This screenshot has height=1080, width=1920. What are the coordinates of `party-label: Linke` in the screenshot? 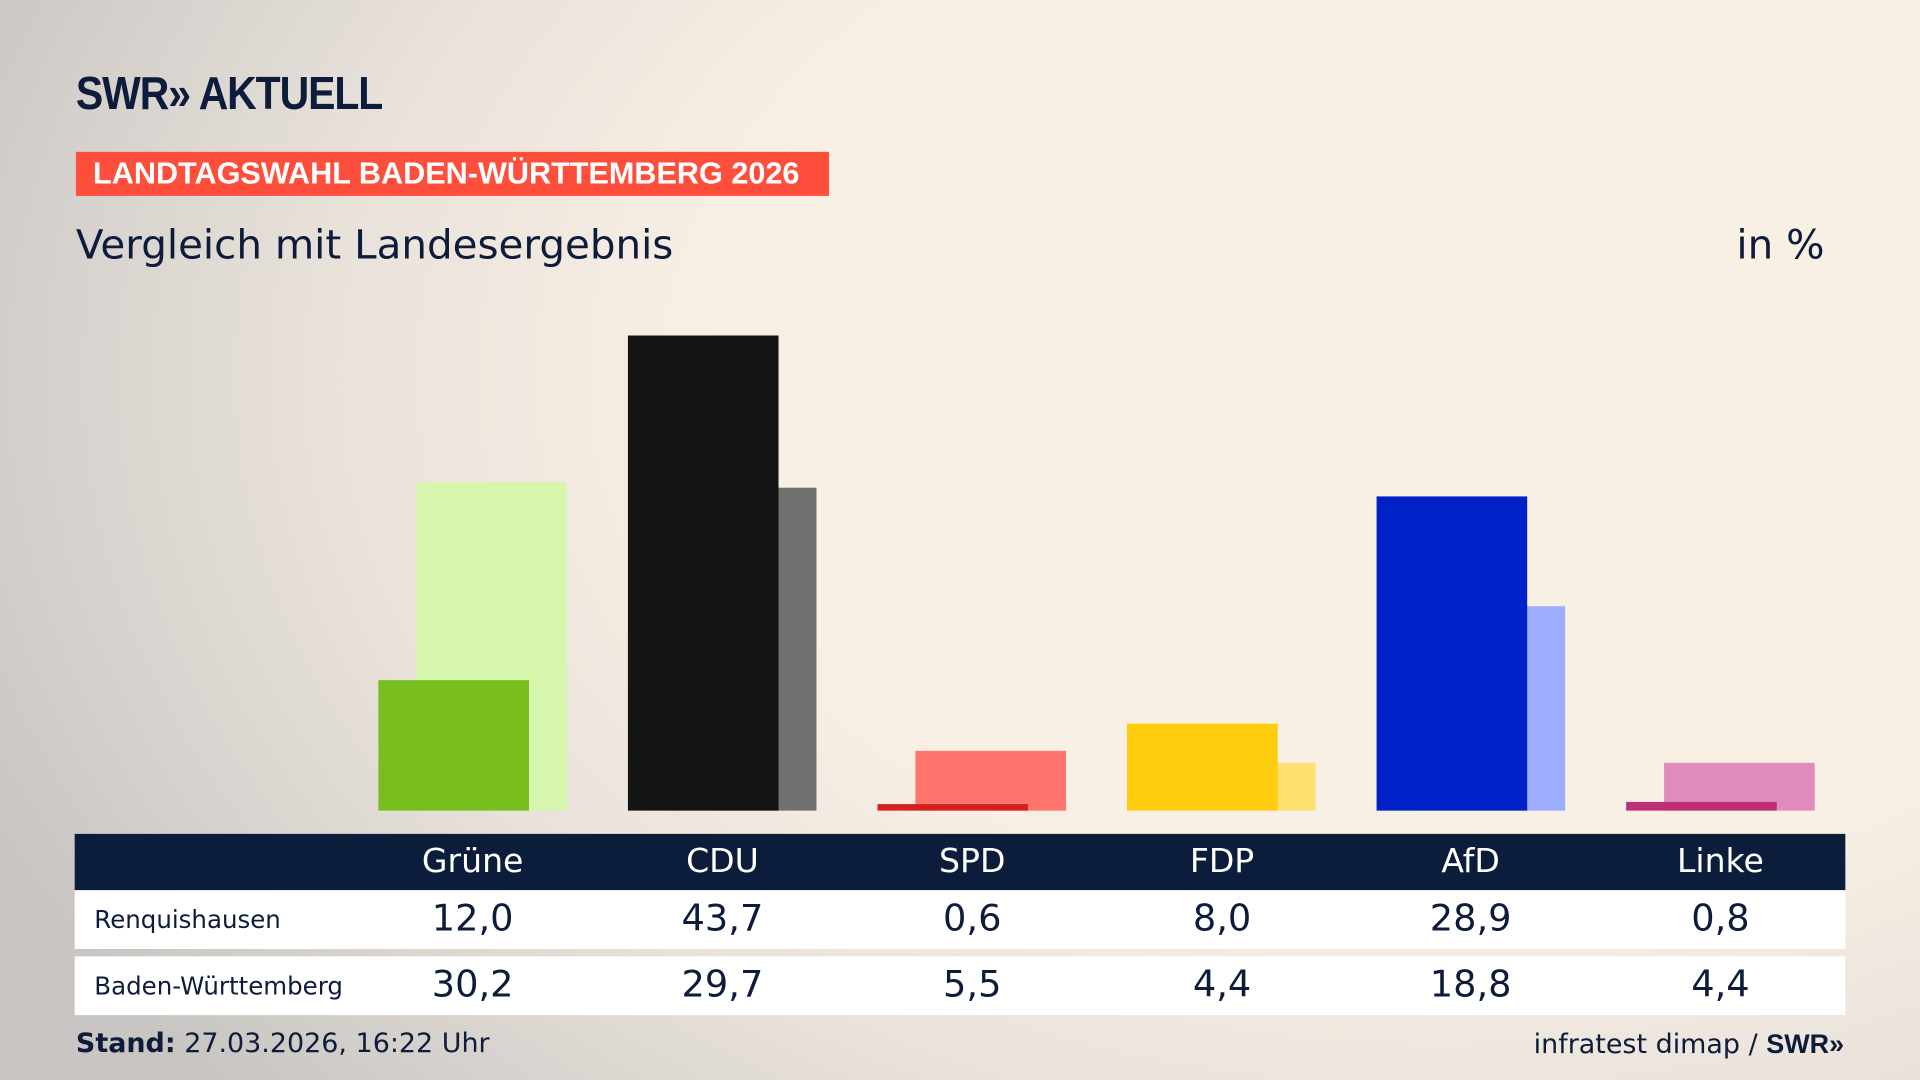 It's located at (1720, 861).